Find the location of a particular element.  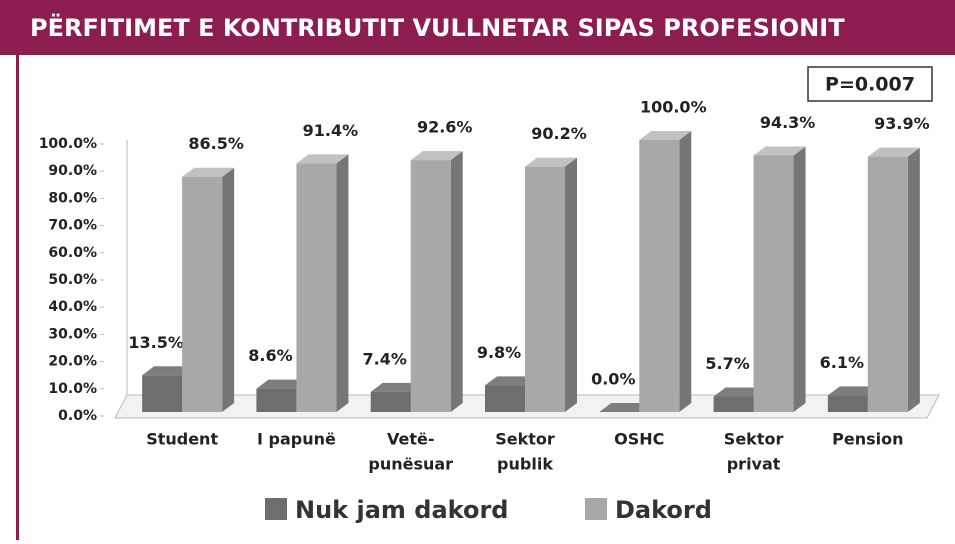

y-tick-label: 80.0% is located at coordinates (72, 198).